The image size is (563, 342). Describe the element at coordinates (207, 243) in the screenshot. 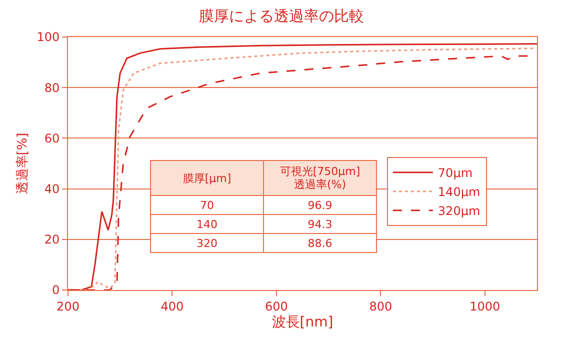

I see `annotation: 320` at that location.